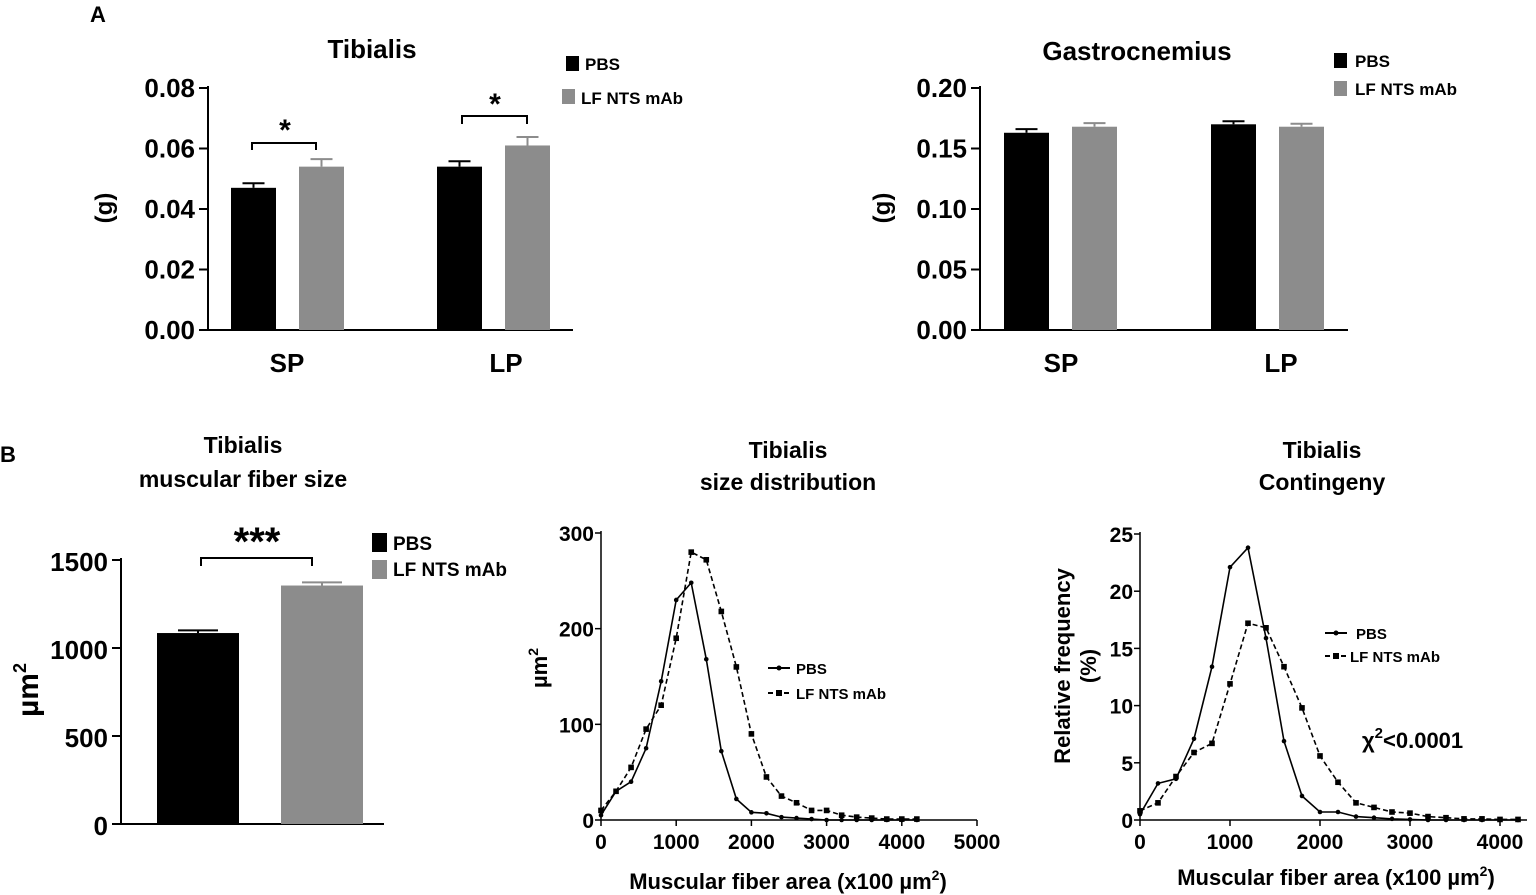 This screenshot has width=1536, height=895. I want to click on tibialis-tick-labels: 0.00 0.02 0.04 0.06 0.08, so click(169, 209).